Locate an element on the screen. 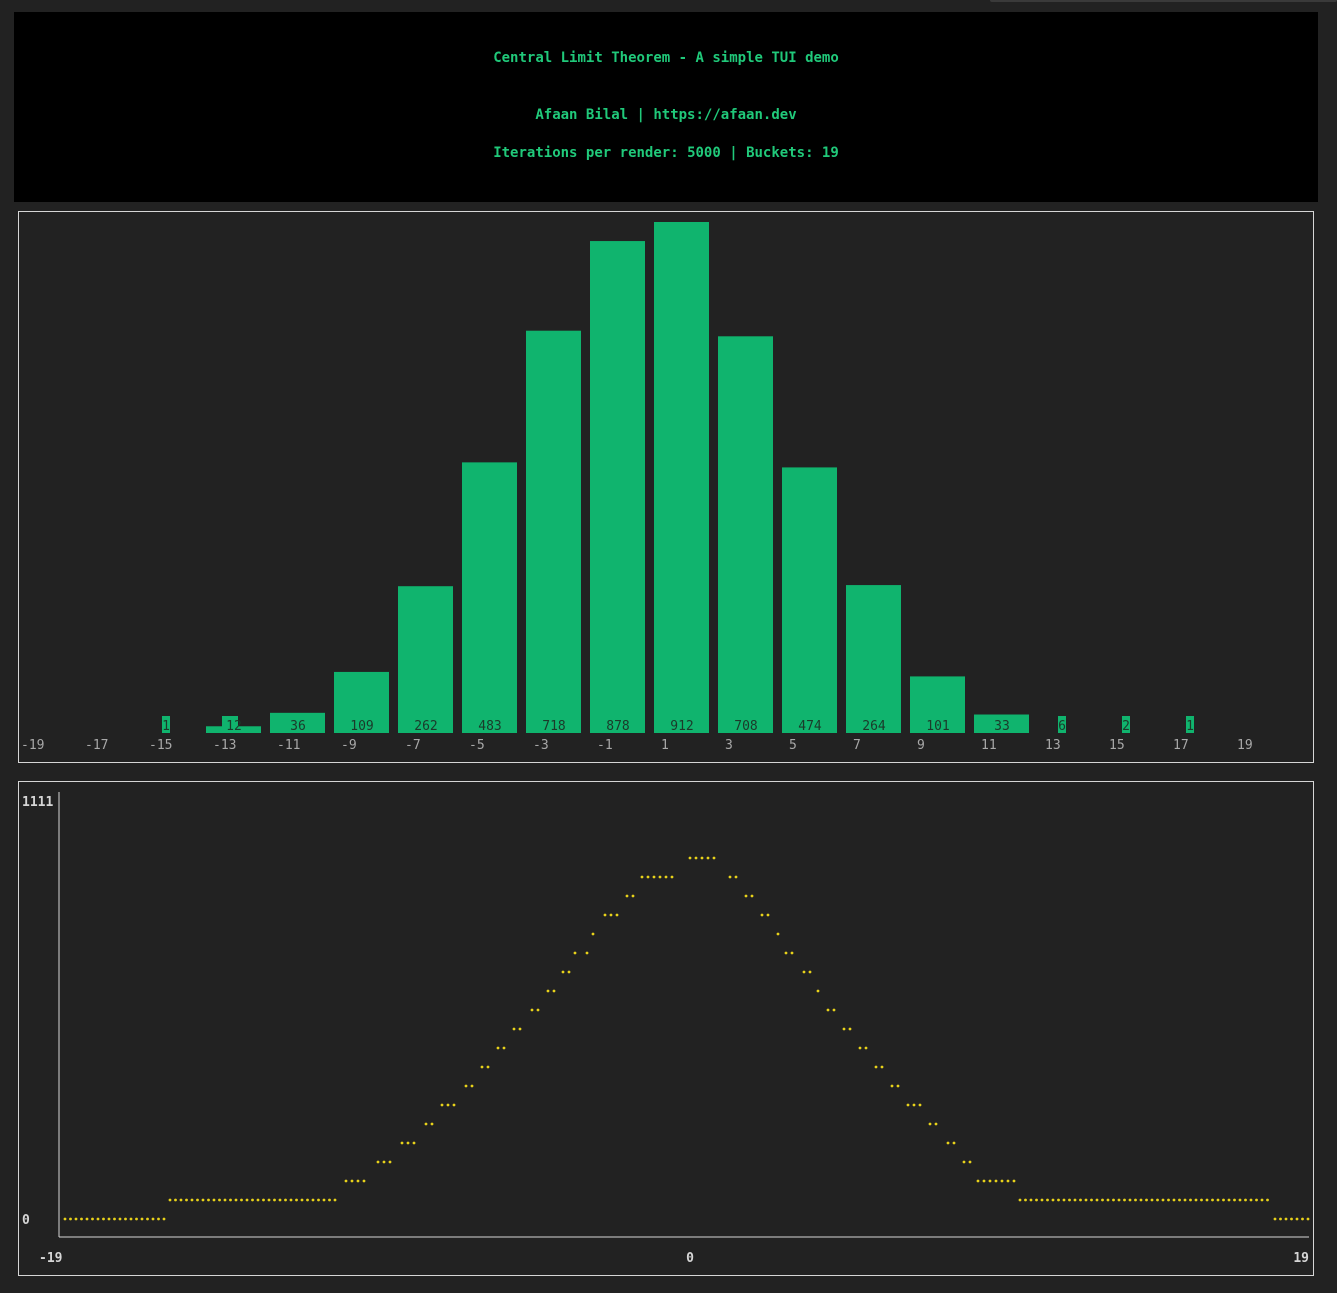  histogram-x-tick: 19 is located at coordinates (1245, 745).